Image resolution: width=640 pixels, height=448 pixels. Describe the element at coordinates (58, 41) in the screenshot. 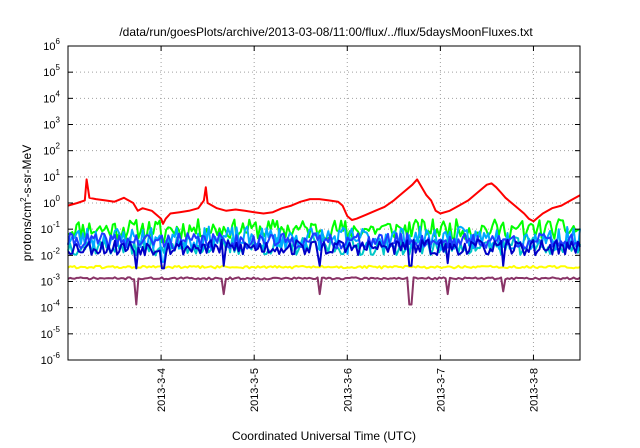

I see `y-tick-exp: 6` at that location.